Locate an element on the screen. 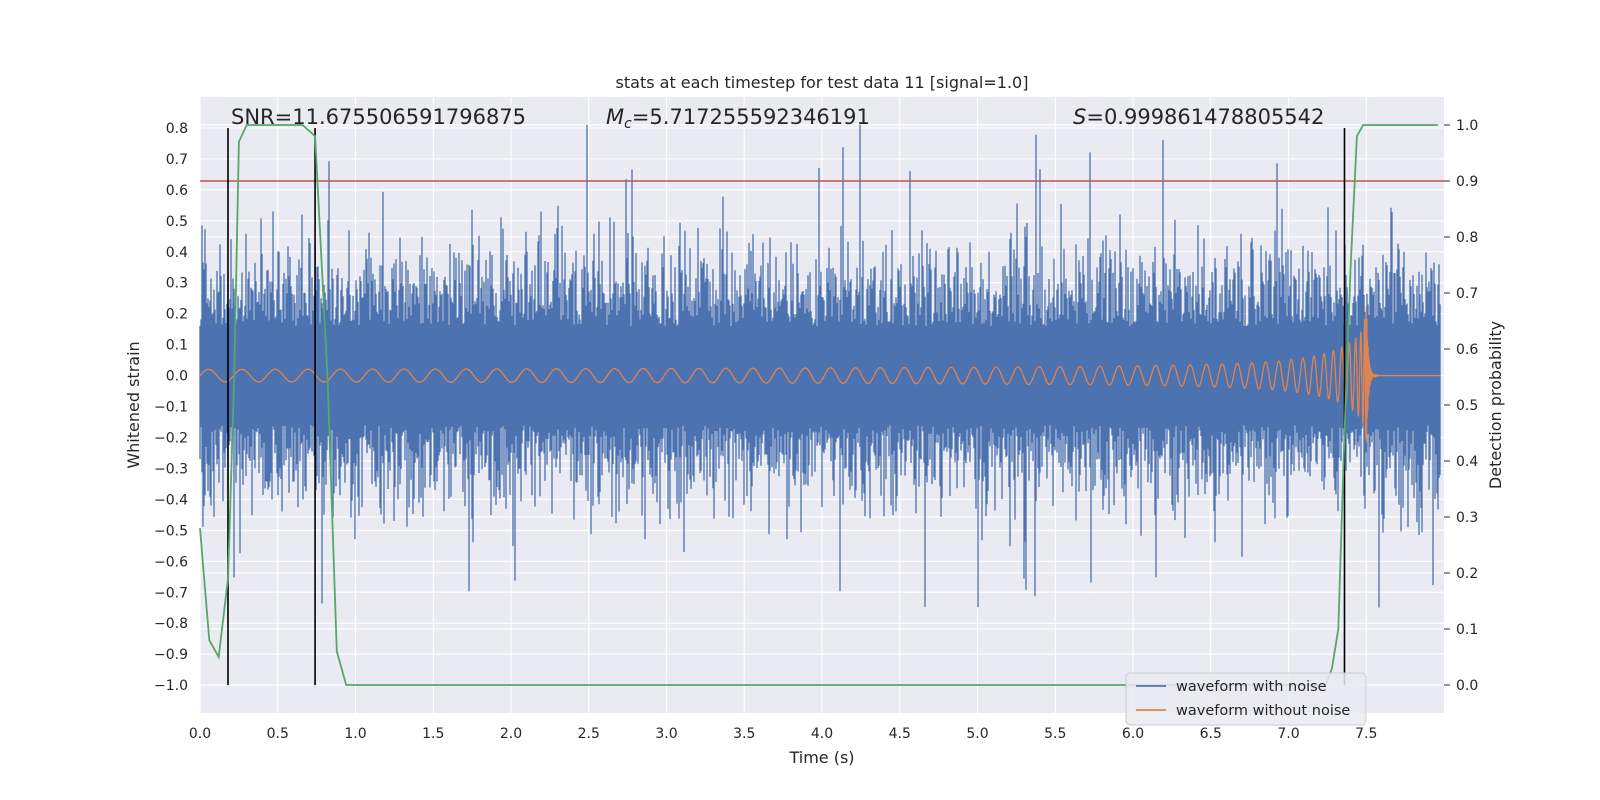 The image size is (1600, 800). y-tick-label: 0.1 is located at coordinates (177, 346).